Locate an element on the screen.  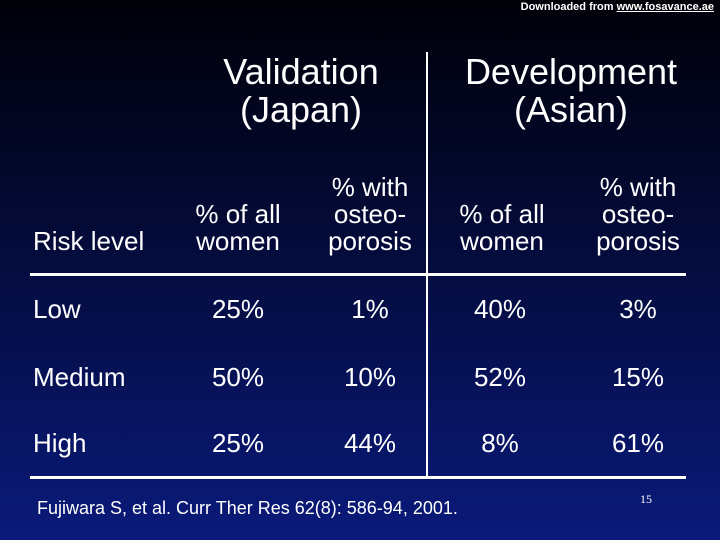
download-link: www.fosavance.ae is located at coordinates (665, 7).